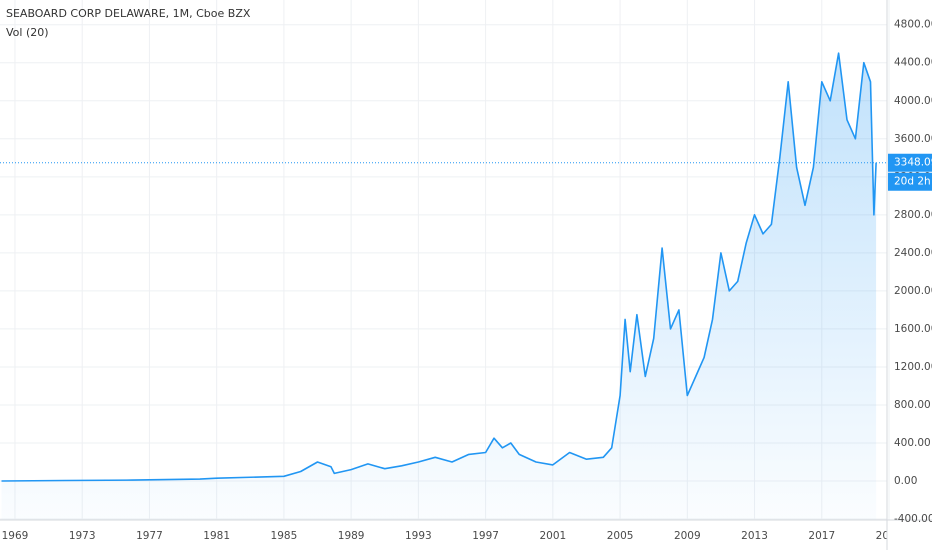 The height and width of the screenshot is (550, 932). I want to click on y-tick-label: 2400.00, so click(913, 253).